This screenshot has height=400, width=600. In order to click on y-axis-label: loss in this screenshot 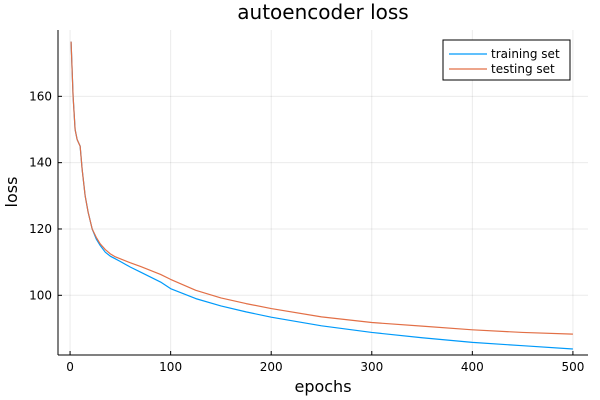, I will do `click(11, 192)`.